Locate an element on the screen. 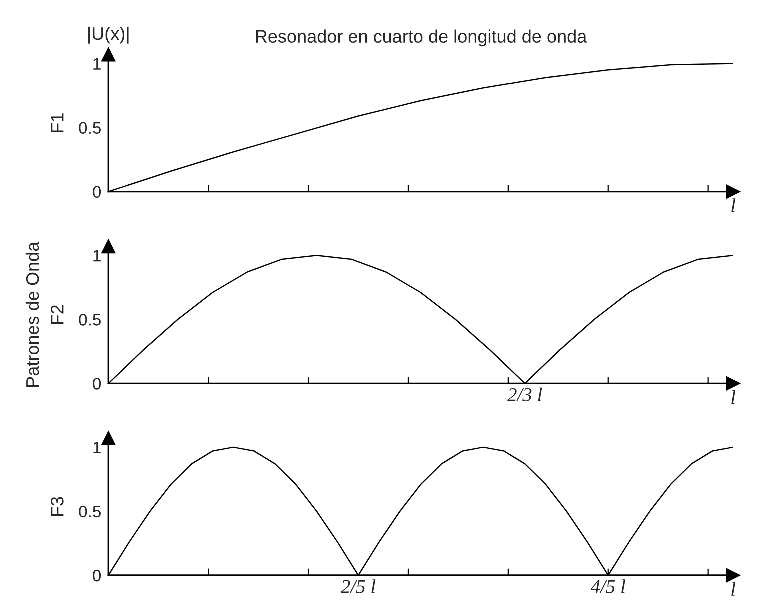 The image size is (776, 609). y-axis-title: Patrones de Onda F2 is located at coordinates (45, 314).